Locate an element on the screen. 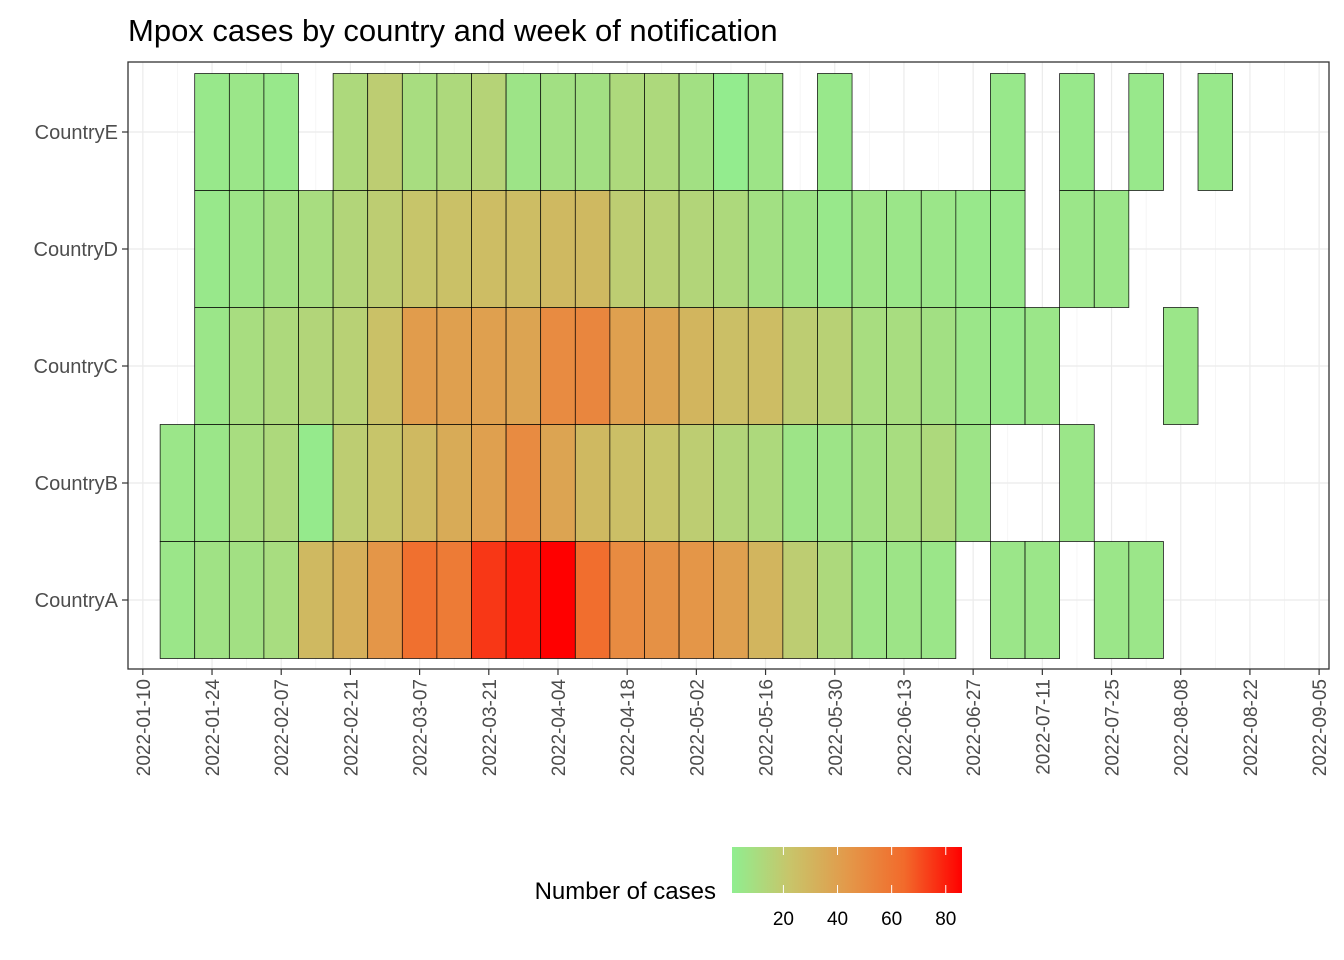  y-tick-label: CountryE is located at coordinates (76, 133).